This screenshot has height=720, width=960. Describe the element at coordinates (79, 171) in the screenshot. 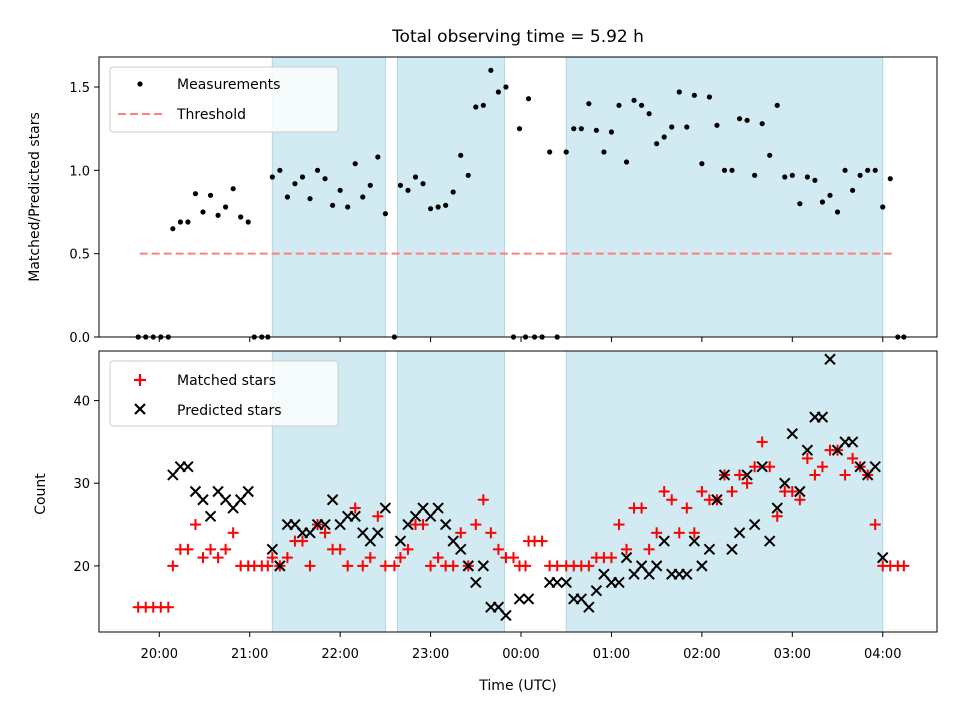

I see `y-tick-label: 1.0` at that location.